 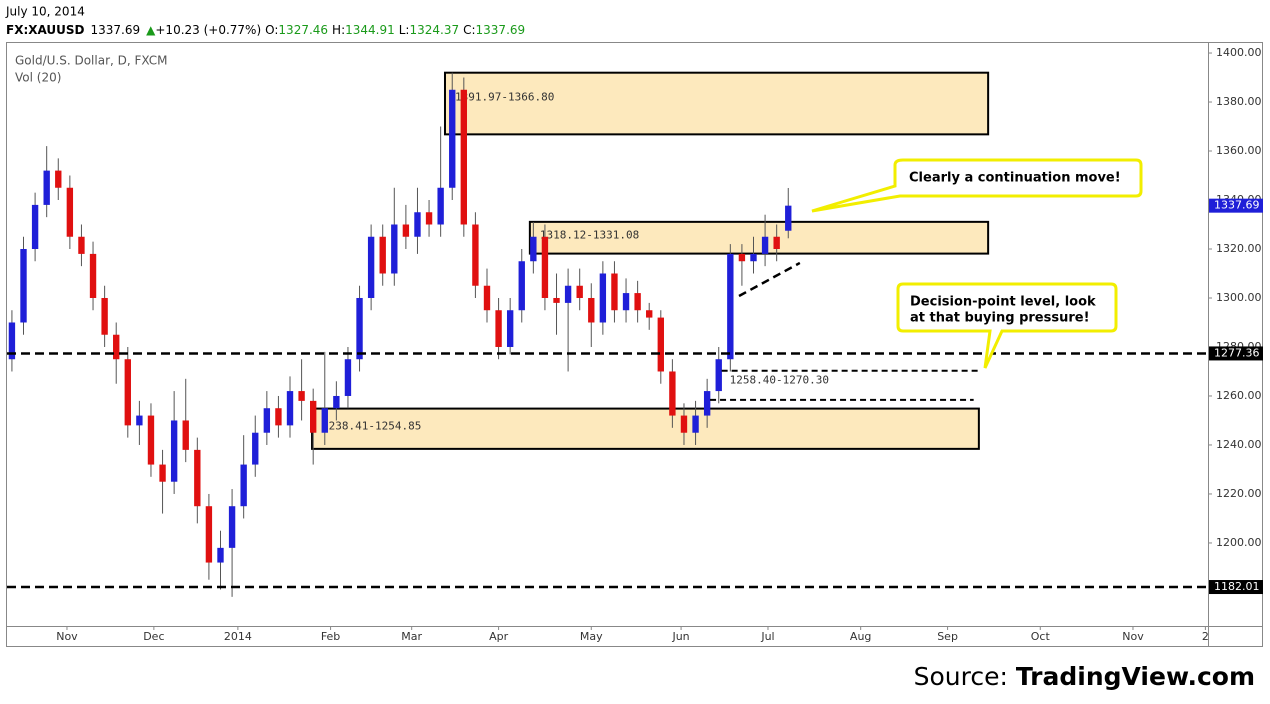 I want to click on y-tick-label: 1200.00, so click(x=1239, y=542).